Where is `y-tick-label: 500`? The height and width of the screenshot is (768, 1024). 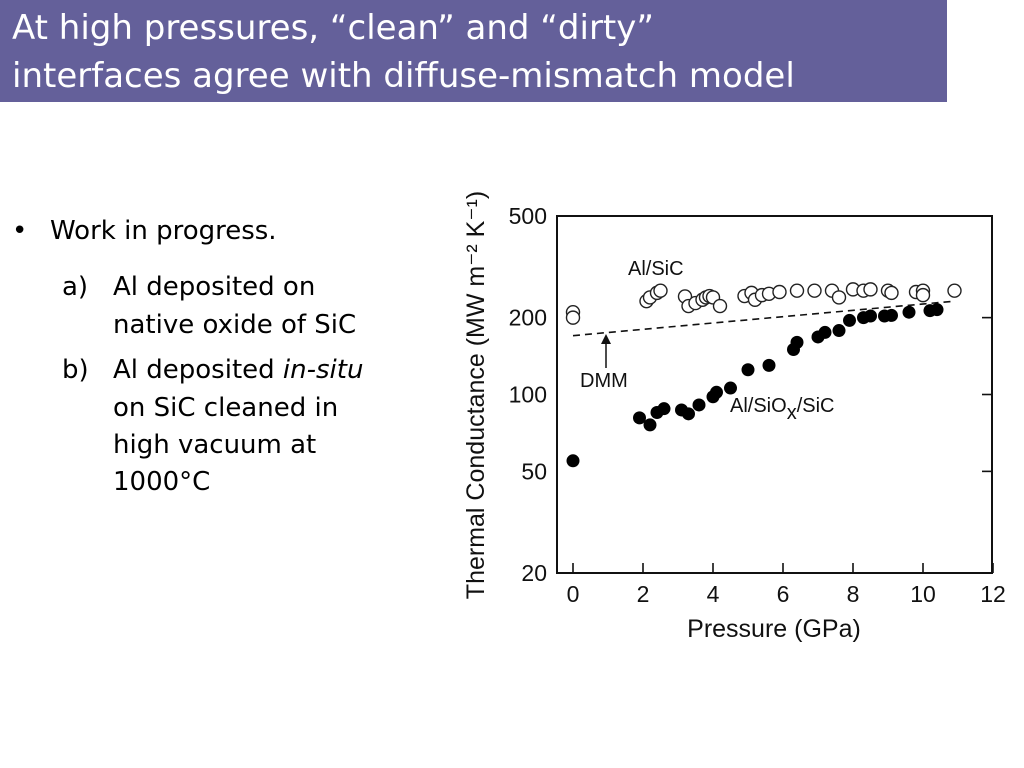 y-tick-label: 500 is located at coordinates (528, 216).